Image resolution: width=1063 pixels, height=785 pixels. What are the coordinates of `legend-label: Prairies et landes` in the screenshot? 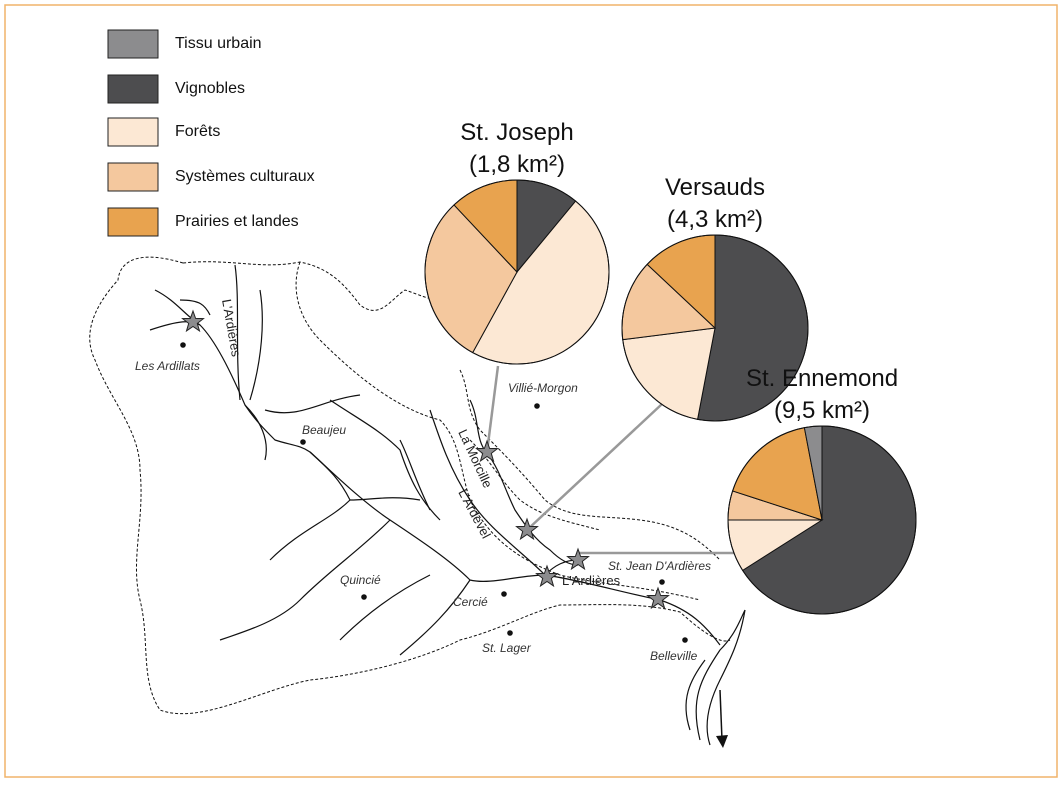 It's located at (237, 221).